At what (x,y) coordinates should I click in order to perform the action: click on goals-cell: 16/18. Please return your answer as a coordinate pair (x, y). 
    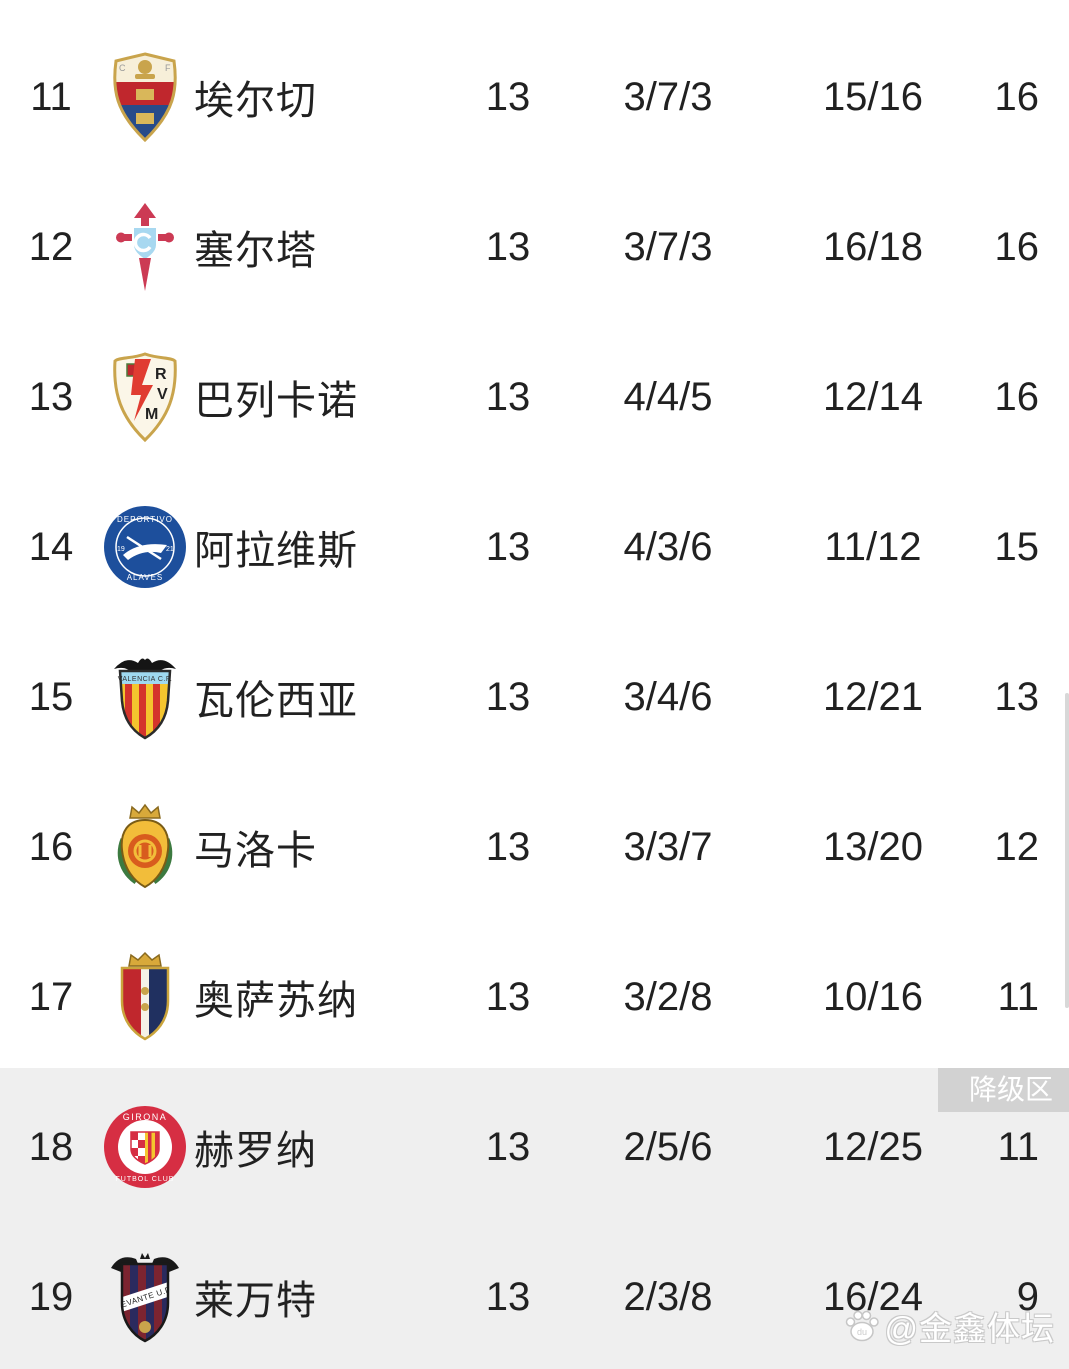
    Looking at the image, I should click on (873, 246).